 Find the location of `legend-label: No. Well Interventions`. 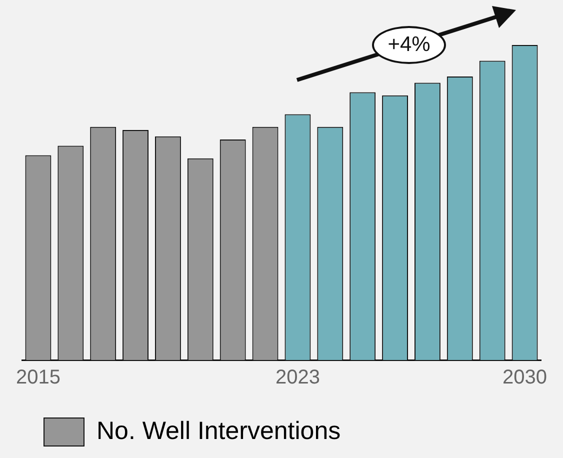

legend-label: No. Well Interventions is located at coordinates (218, 430).